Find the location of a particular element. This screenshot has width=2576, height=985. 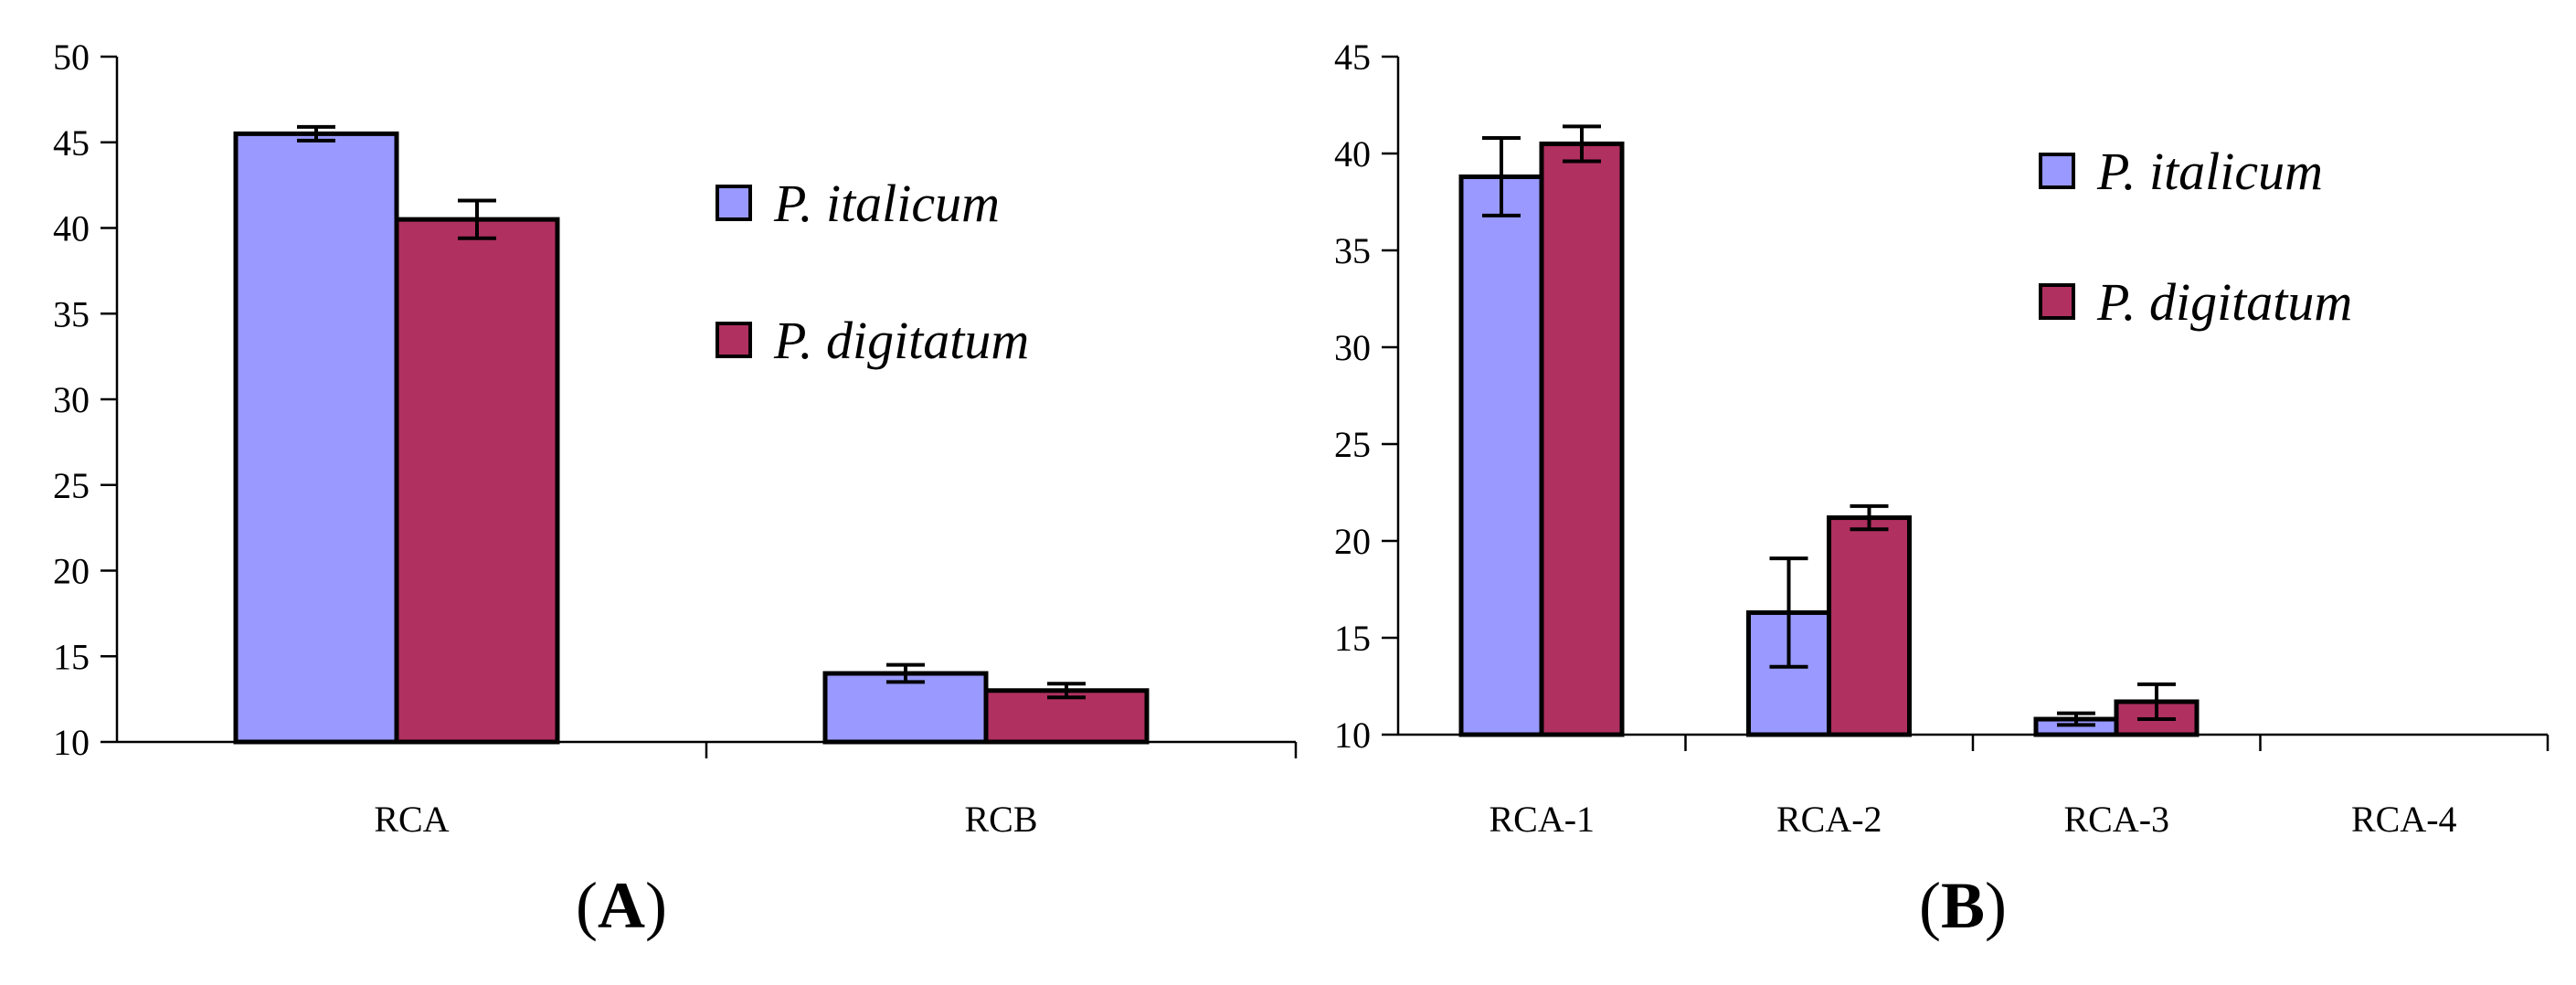

panel-label: (A) is located at coordinates (621, 905).